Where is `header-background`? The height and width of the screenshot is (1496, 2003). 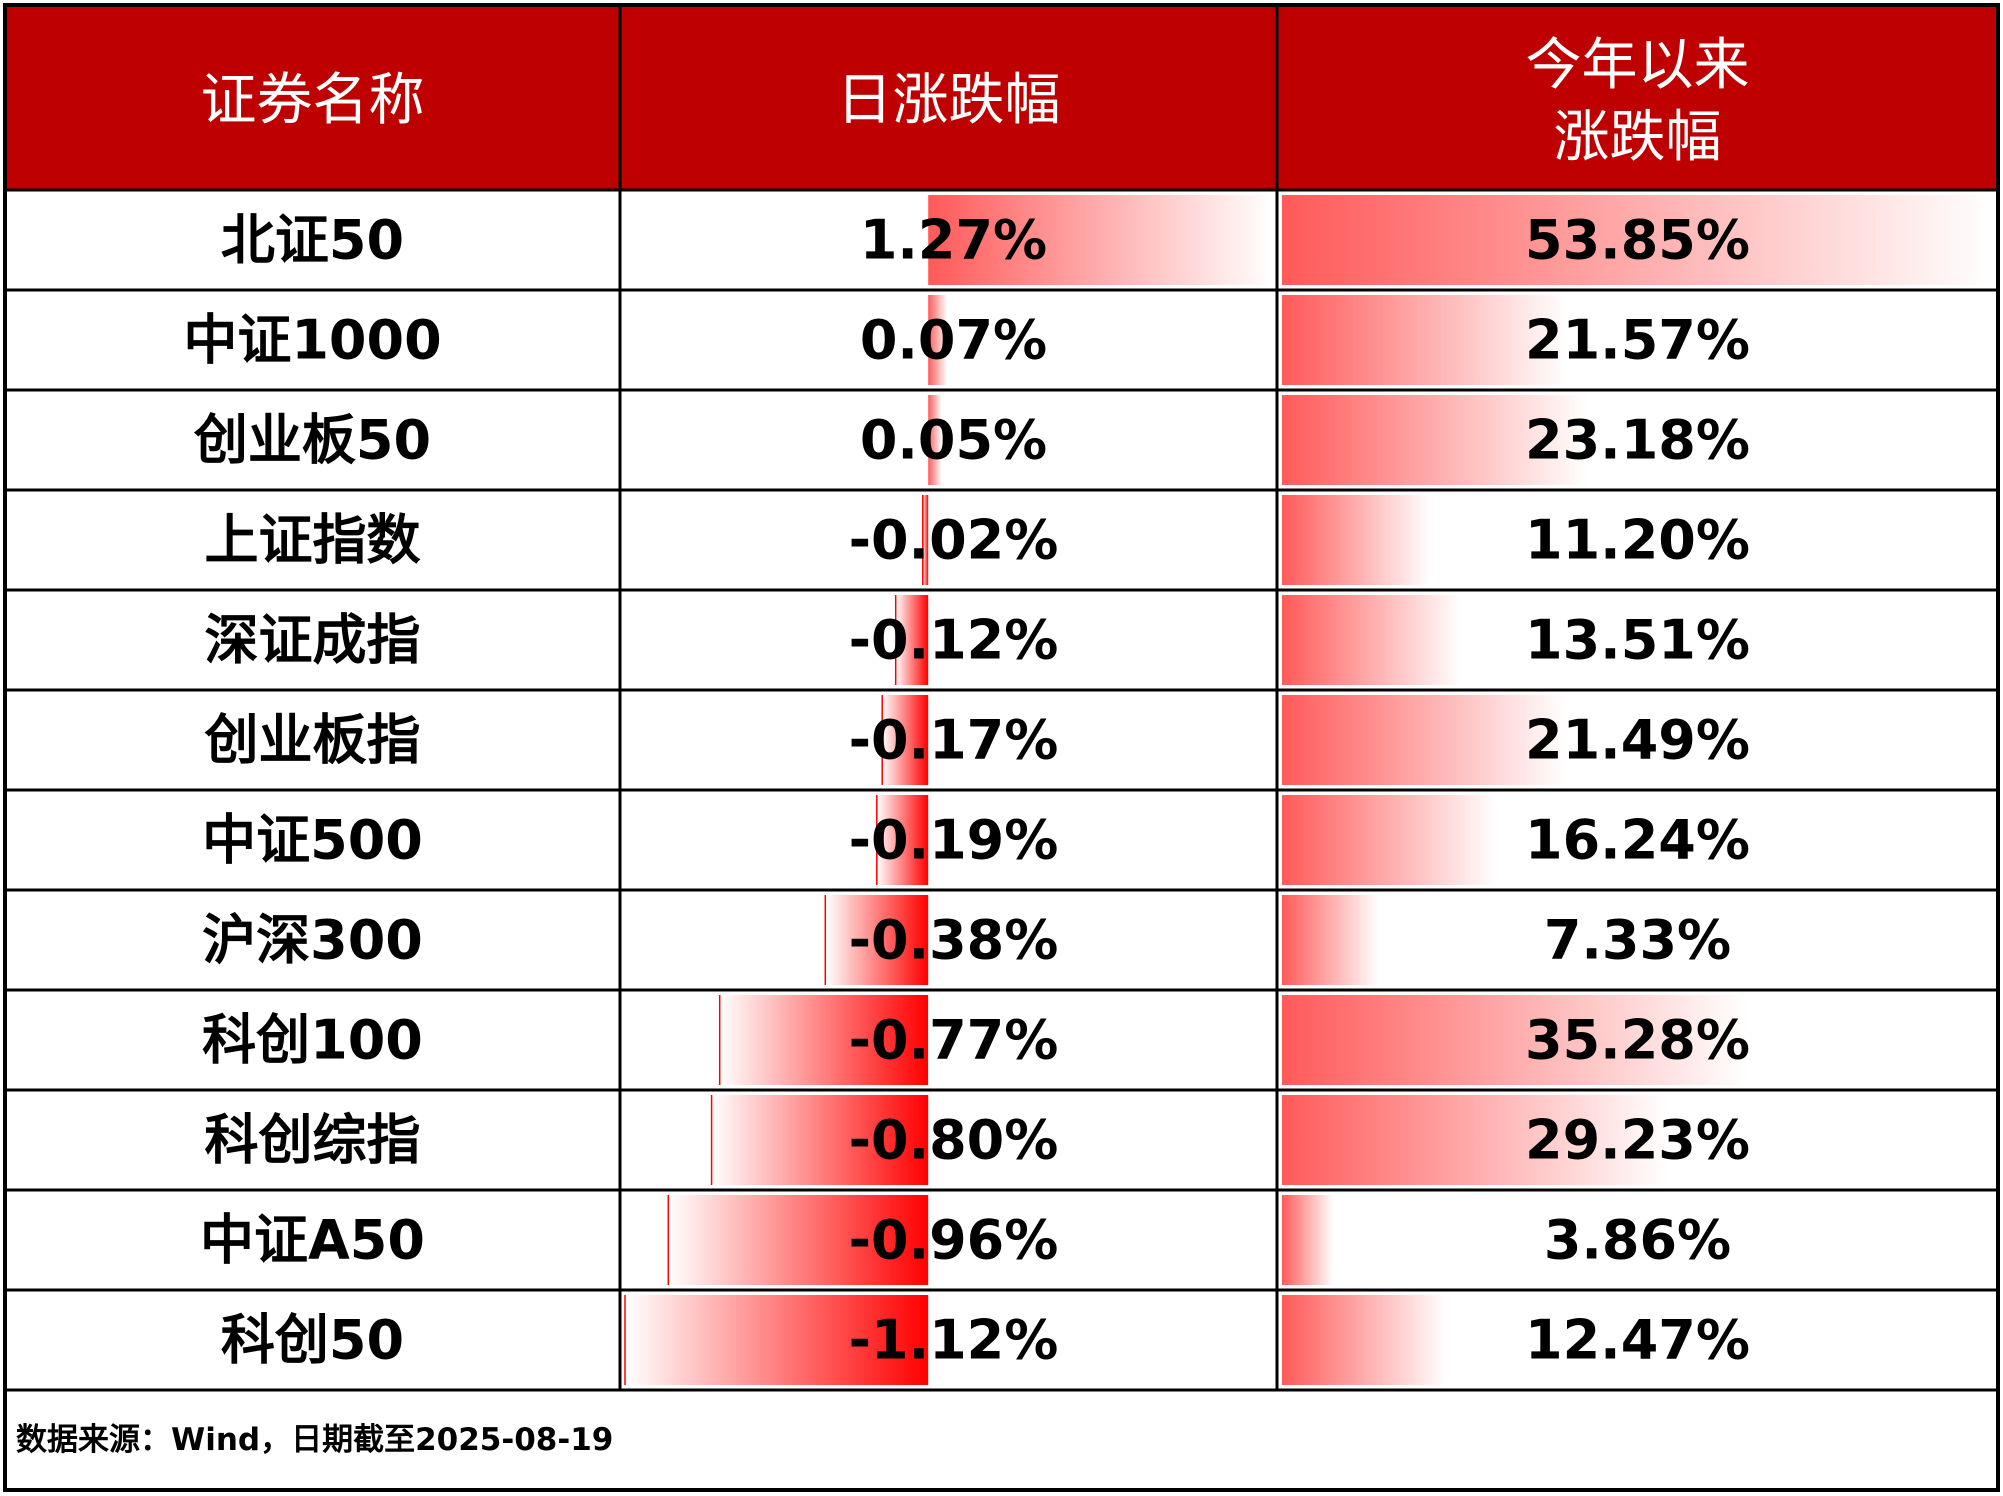
header-background is located at coordinates (1001, 97).